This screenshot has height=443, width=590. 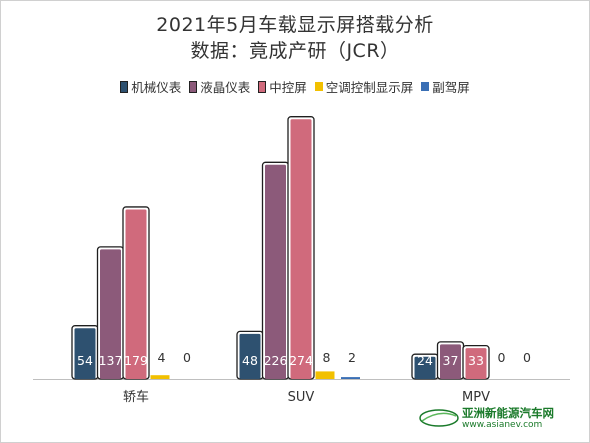 I want to click on chart-subtitle: 数据：竟成产研（JCR）, so click(x=295, y=51).